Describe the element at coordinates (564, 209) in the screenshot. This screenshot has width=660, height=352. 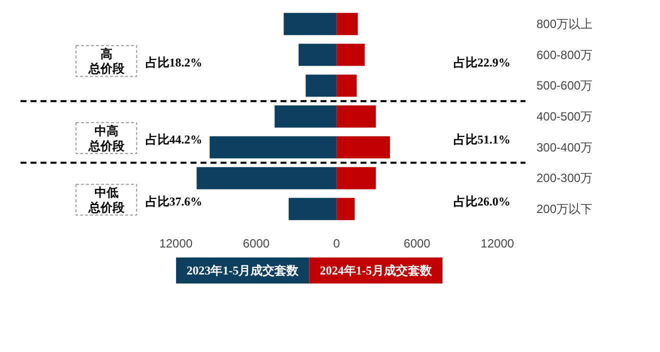
I see `y-tick-label: 200万以下` at that location.